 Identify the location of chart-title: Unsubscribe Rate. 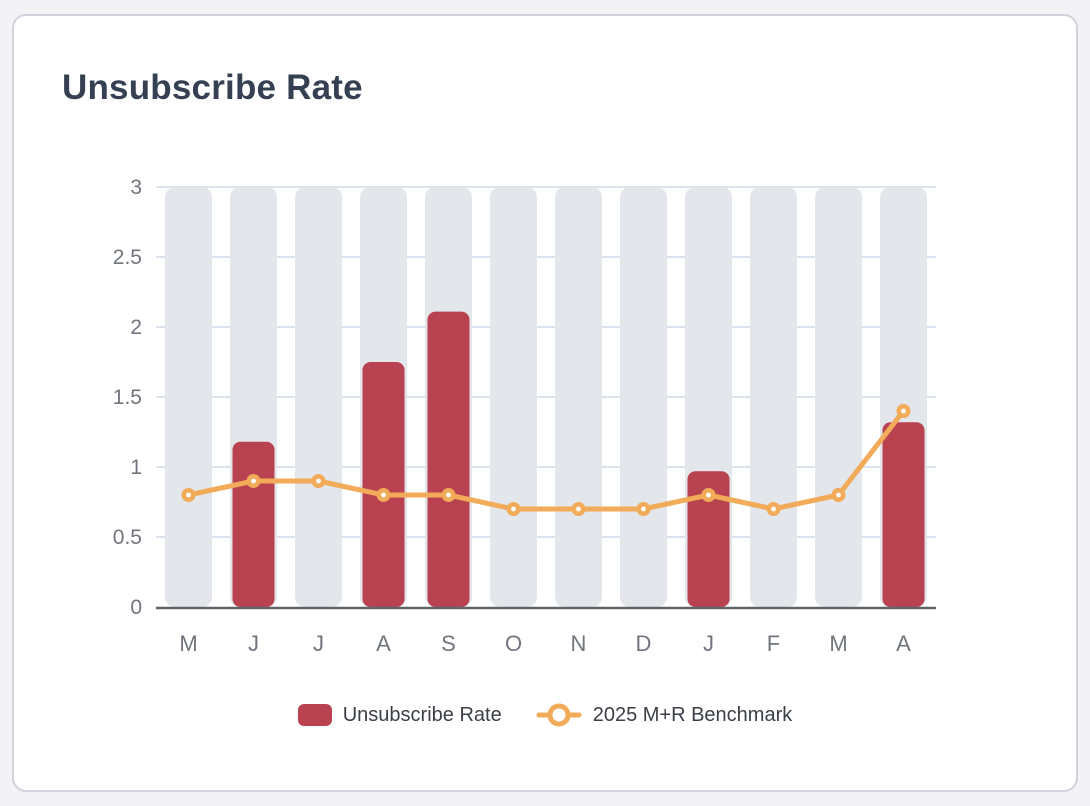
(212, 87).